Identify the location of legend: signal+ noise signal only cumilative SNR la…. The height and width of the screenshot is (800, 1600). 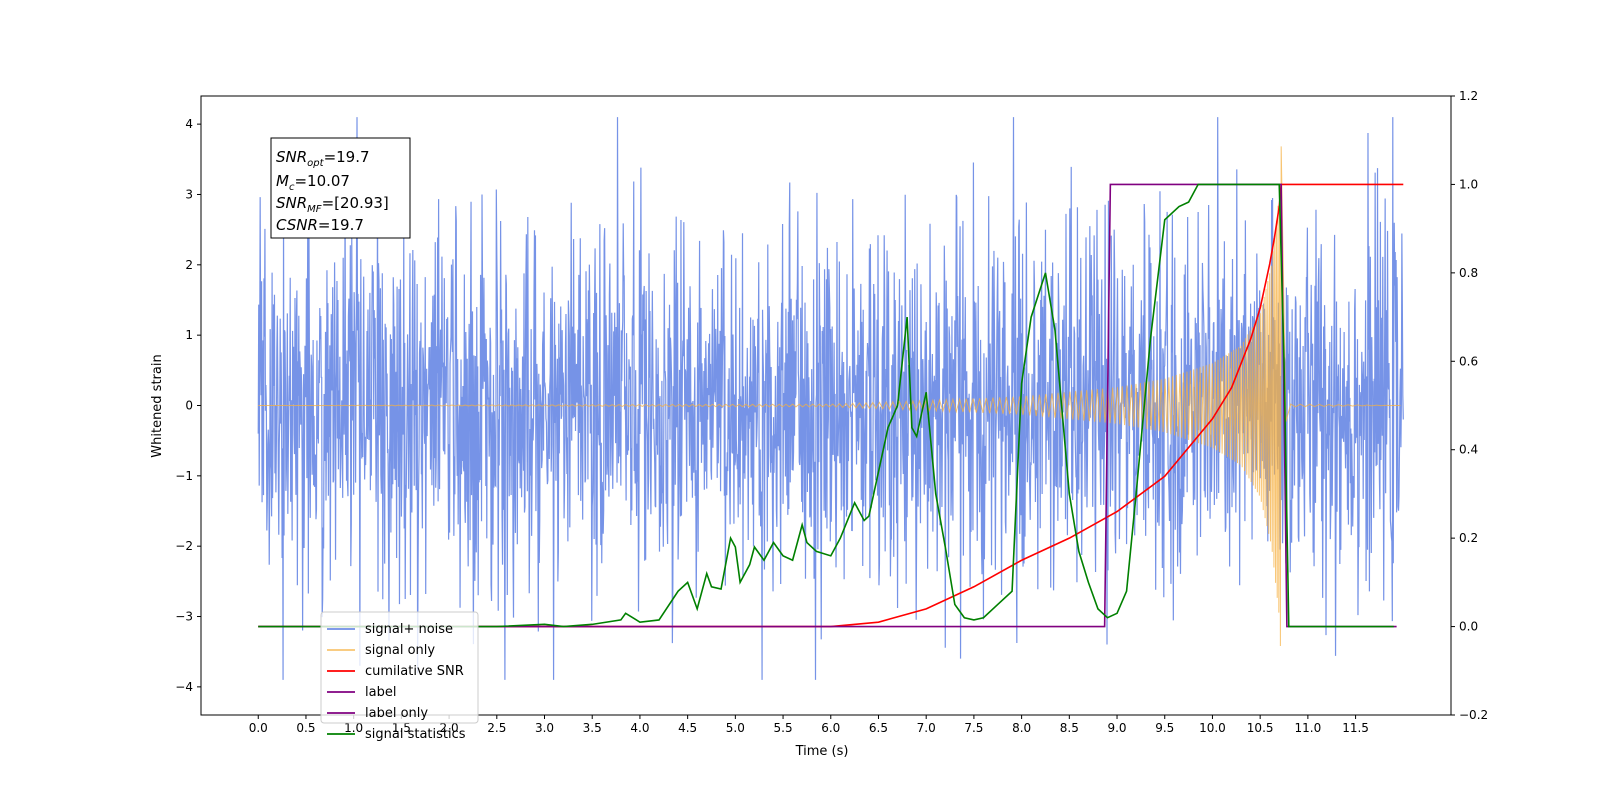
(399, 676).